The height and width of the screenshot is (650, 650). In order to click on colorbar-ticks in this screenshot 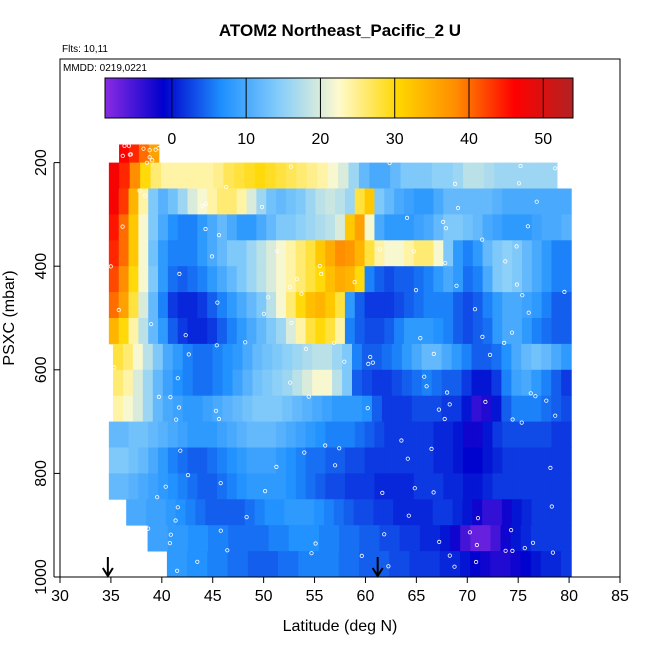, I will do `click(357, 98)`.